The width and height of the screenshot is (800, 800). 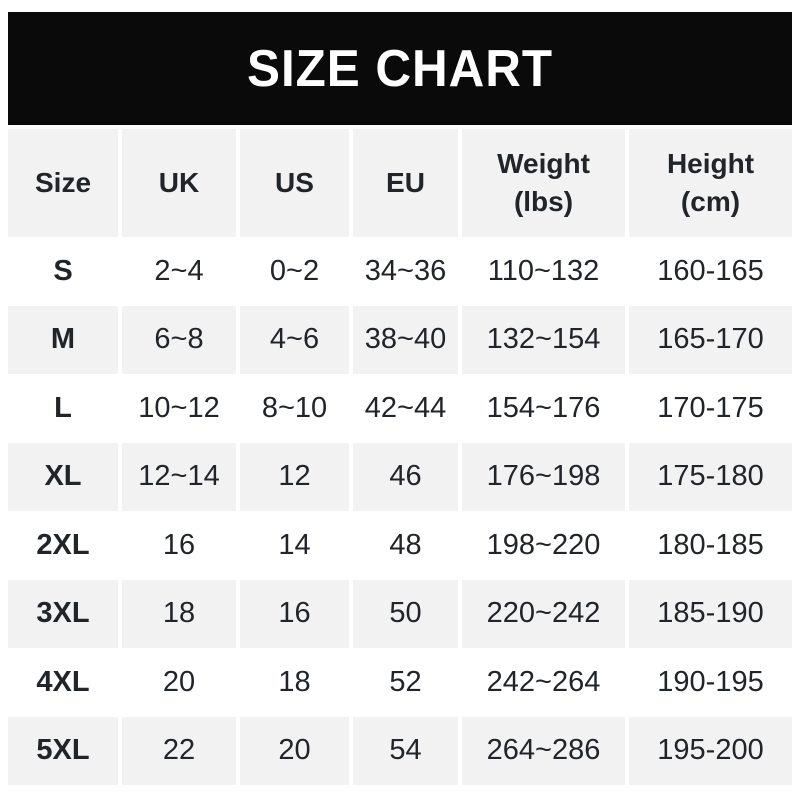 What do you see at coordinates (63, 407) in the screenshot?
I see `cell-size: L` at bounding box center [63, 407].